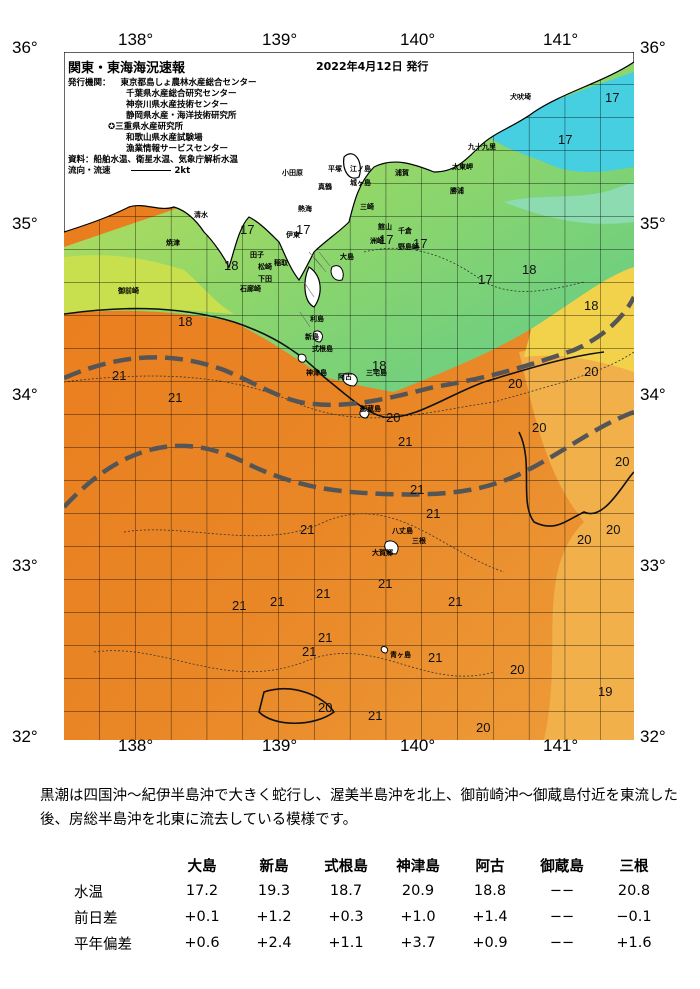 This screenshot has height=989, width=700. Describe the element at coordinates (322, 349) in the screenshot. I see `place-label: 式根島` at that location.